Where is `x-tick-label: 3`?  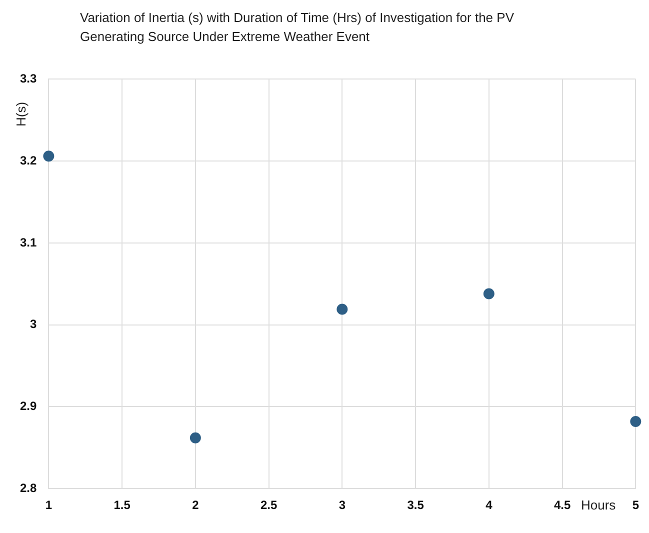 x-tick-label: 3 is located at coordinates (342, 505).